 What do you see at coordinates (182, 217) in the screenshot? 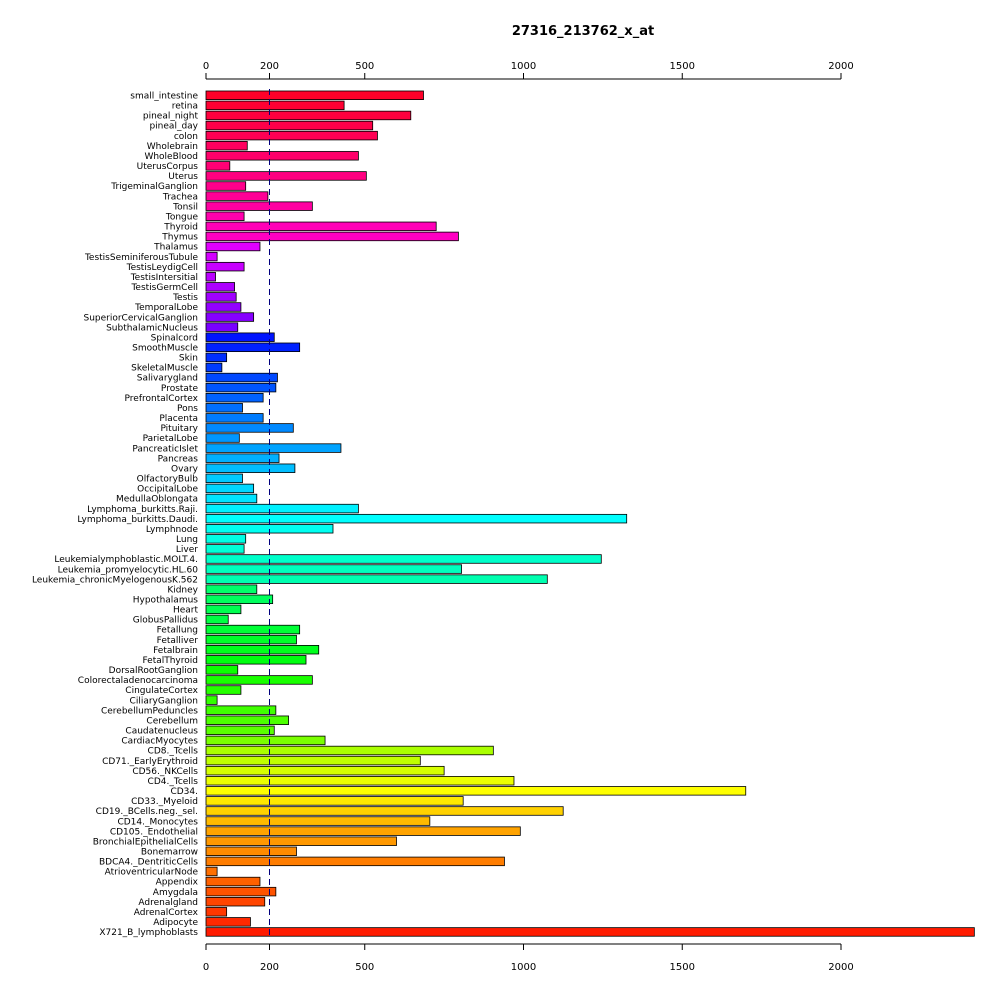
I see `category-label: Tongue` at bounding box center [182, 217].